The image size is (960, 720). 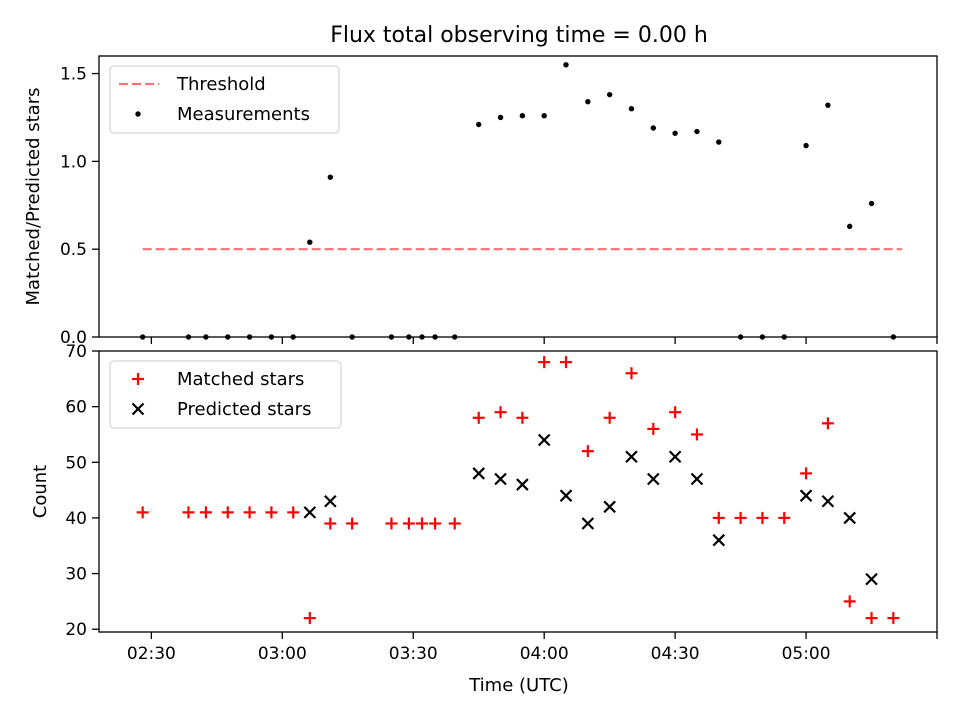 I want to click on x-tick-label: 04:30, so click(x=675, y=654).